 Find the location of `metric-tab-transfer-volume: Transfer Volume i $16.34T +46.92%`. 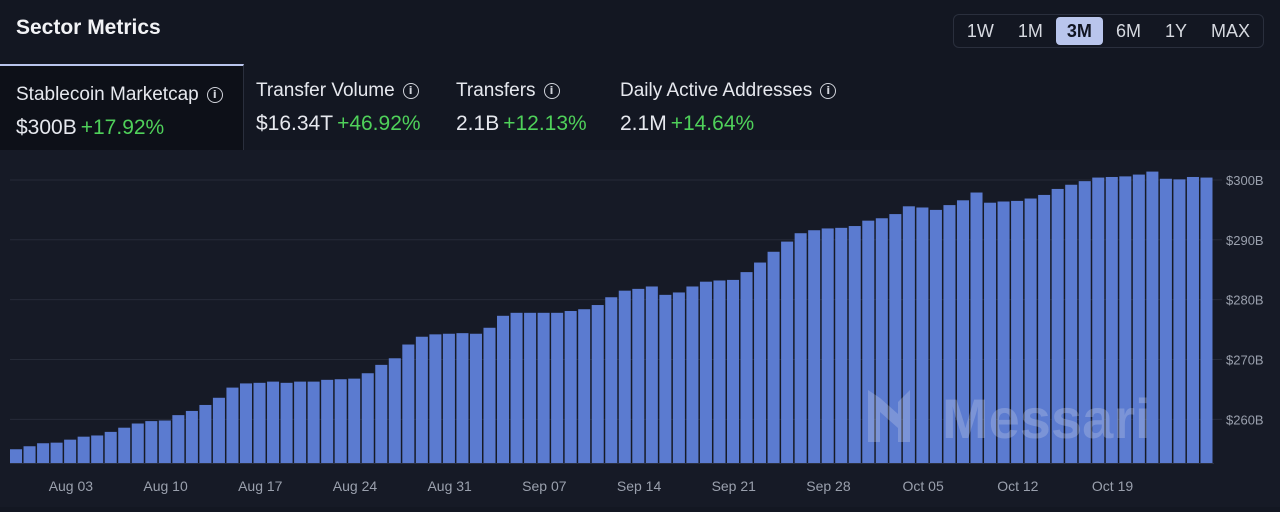

metric-tab-transfer-volume: Transfer Volume i $16.34T +46.92% is located at coordinates (351, 107).